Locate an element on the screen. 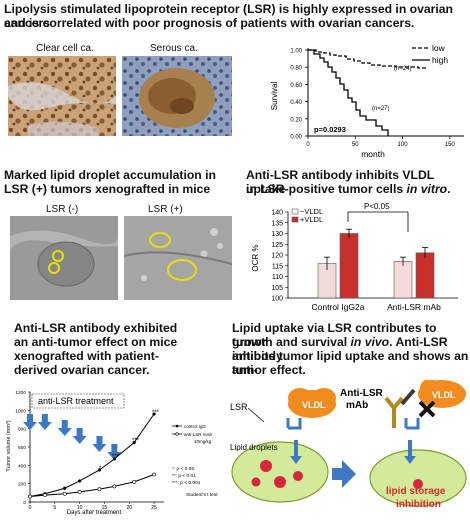  label-lsr-neg: LSR (-) is located at coordinates (62, 209).